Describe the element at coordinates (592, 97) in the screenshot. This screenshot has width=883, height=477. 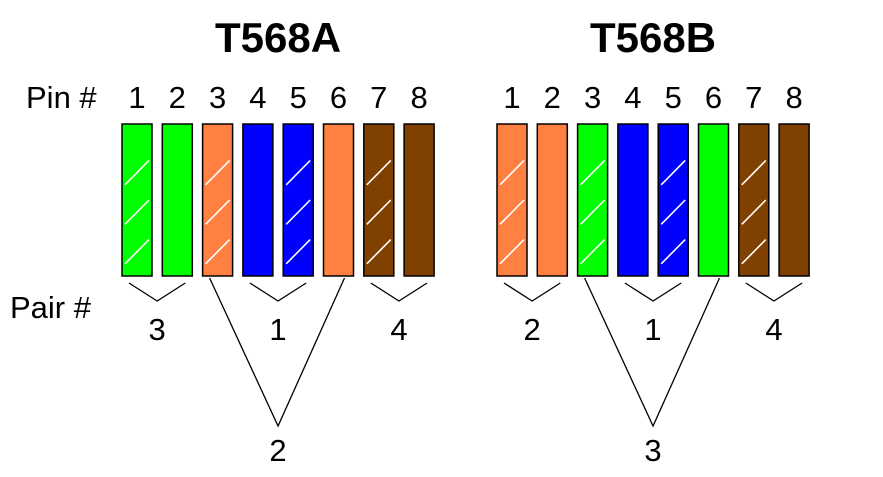
I see `t568b-pin-number-3: 3` at that location.